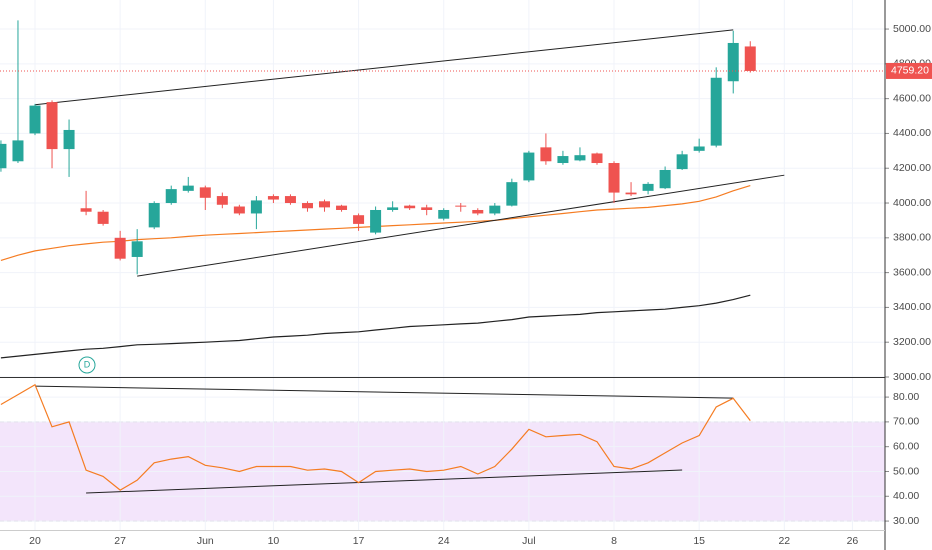  I want to click on y-tick-label: 50.00, so click(906, 471).